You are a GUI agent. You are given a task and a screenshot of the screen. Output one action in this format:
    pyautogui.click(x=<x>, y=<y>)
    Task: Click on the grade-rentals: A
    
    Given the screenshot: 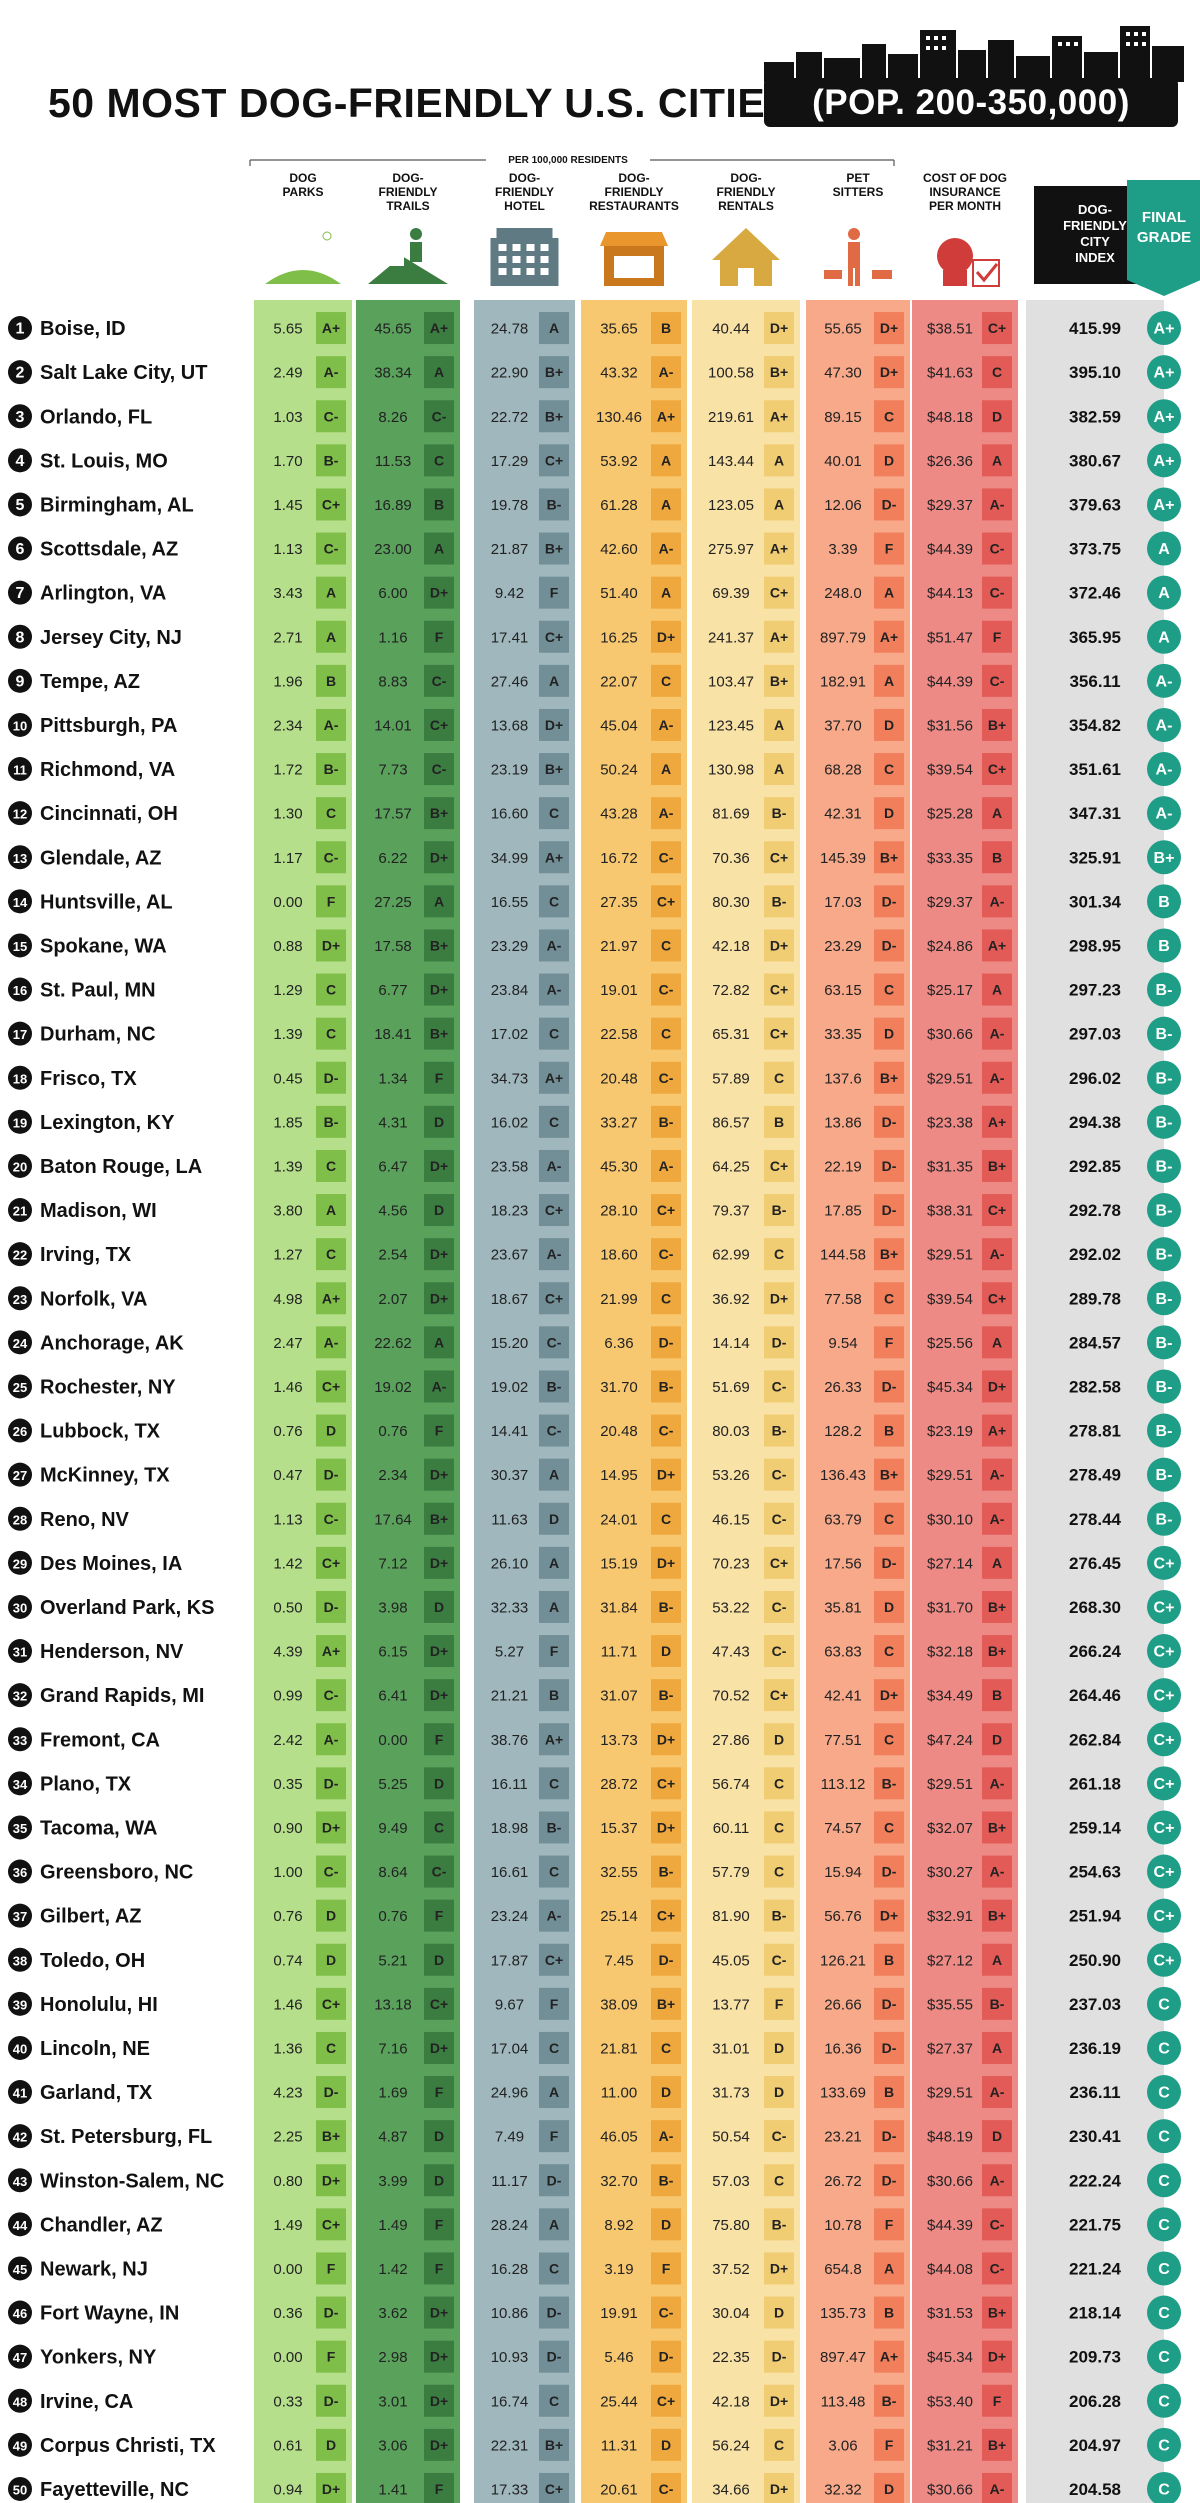 What is the action you would take?
    pyautogui.click(x=779, y=460)
    